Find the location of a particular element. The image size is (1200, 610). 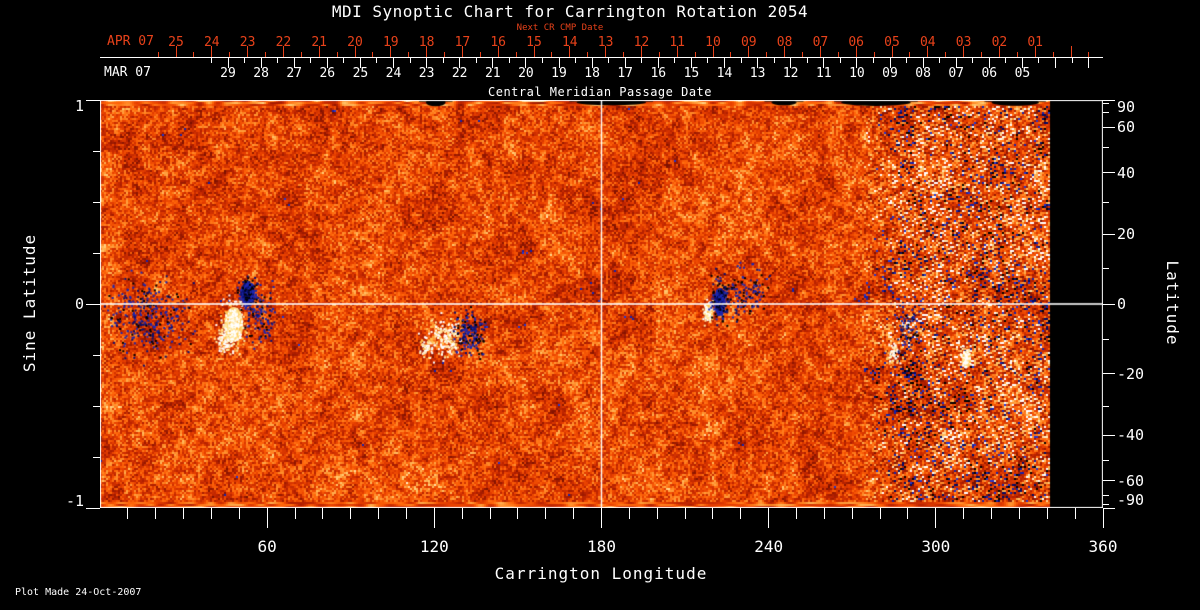

next-cr-date-label: 18 is located at coordinates (426, 42).